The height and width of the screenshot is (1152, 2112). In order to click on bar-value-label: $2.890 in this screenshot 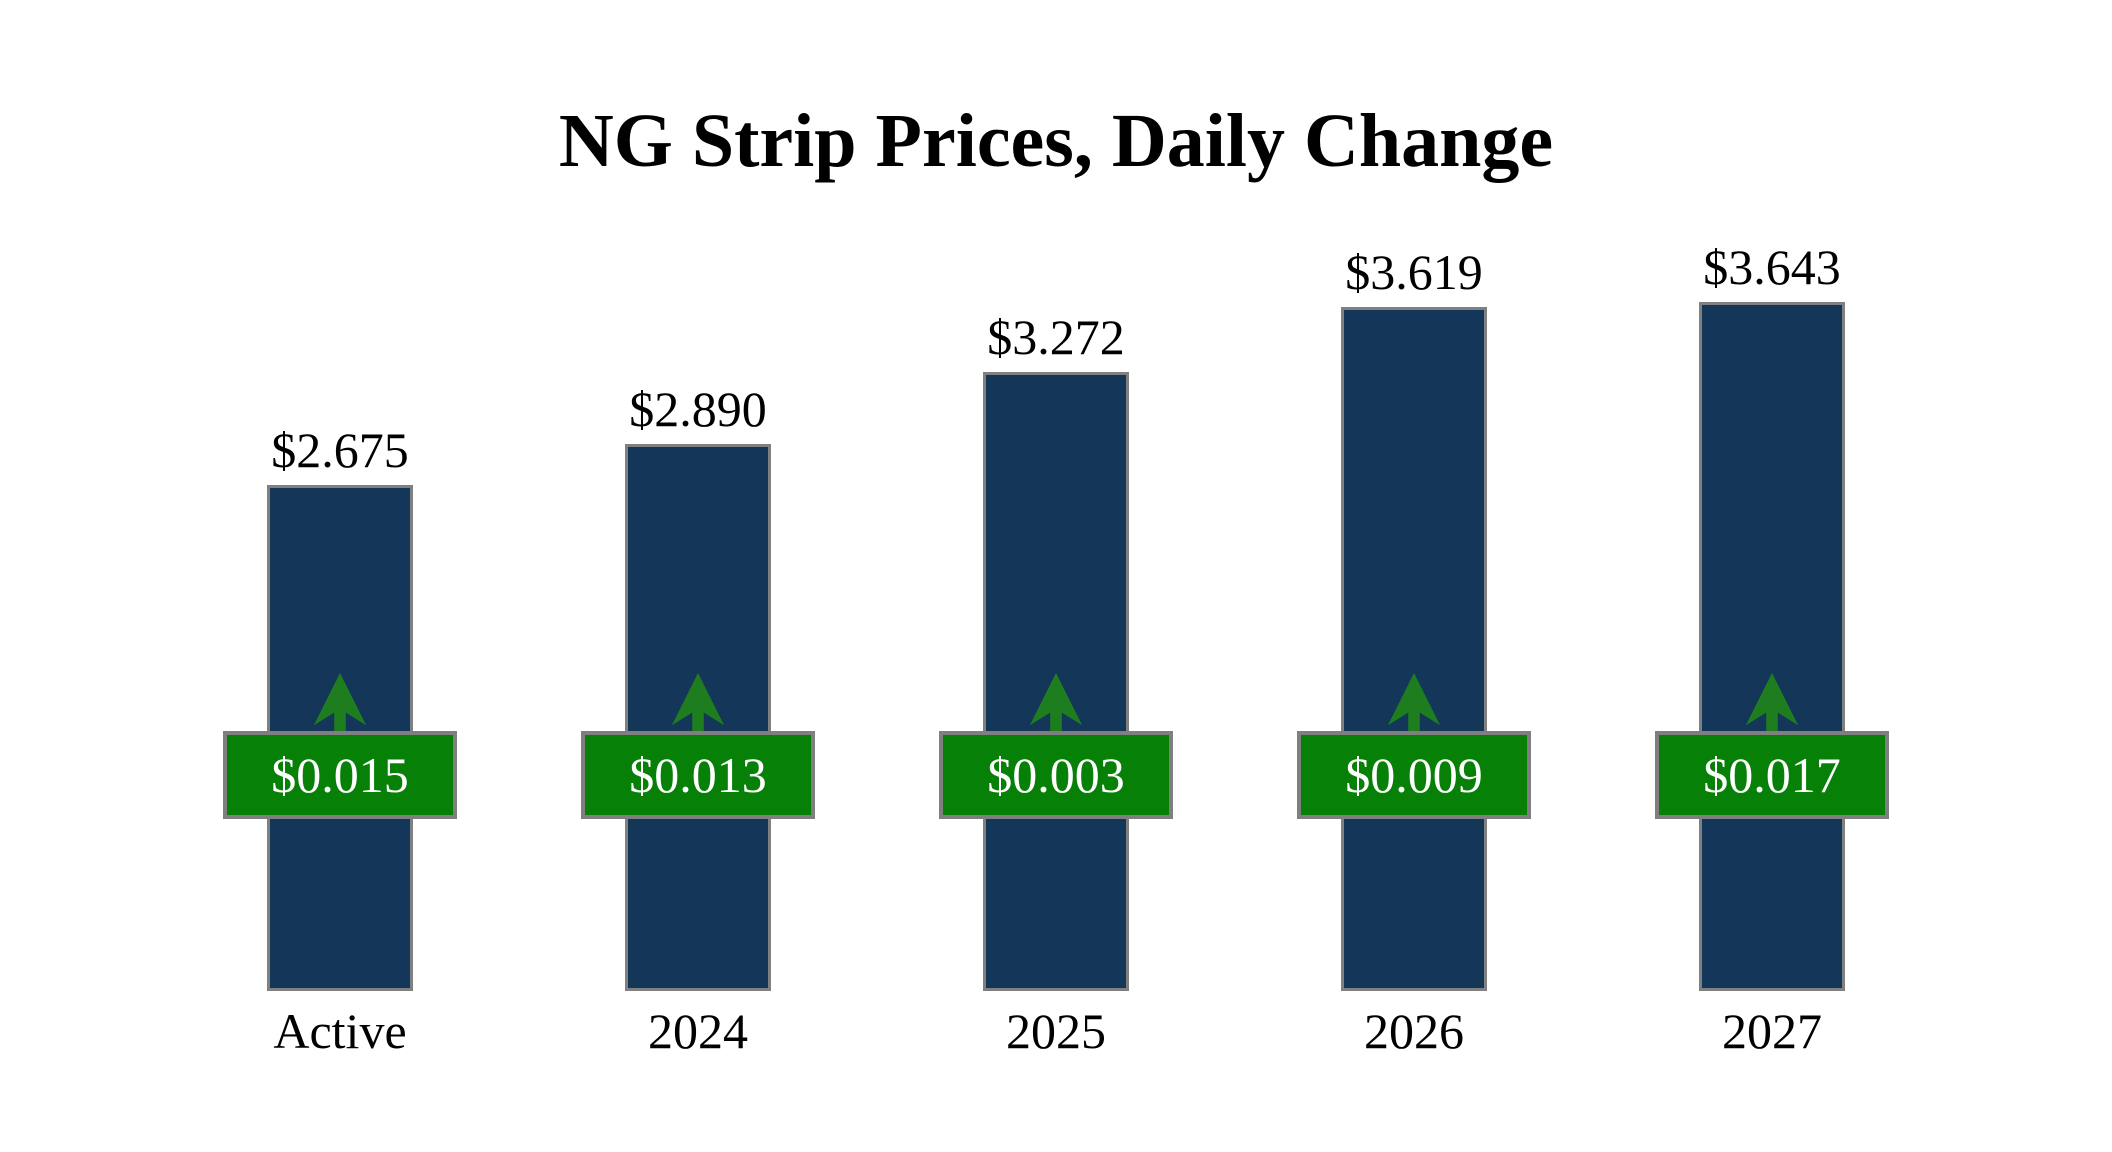, I will do `click(698, 409)`.